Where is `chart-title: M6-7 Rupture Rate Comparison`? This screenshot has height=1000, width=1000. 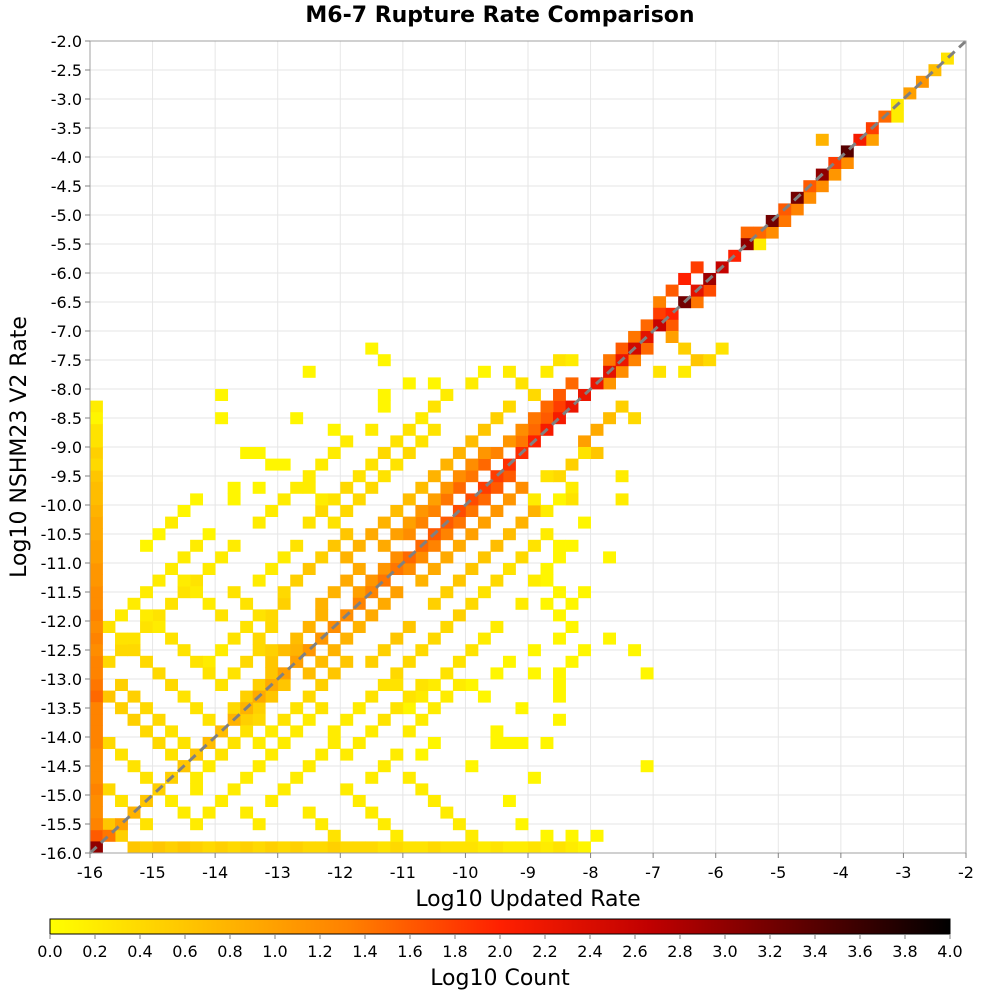 chart-title: M6-7 Rupture Rate Comparison is located at coordinates (499, 15).